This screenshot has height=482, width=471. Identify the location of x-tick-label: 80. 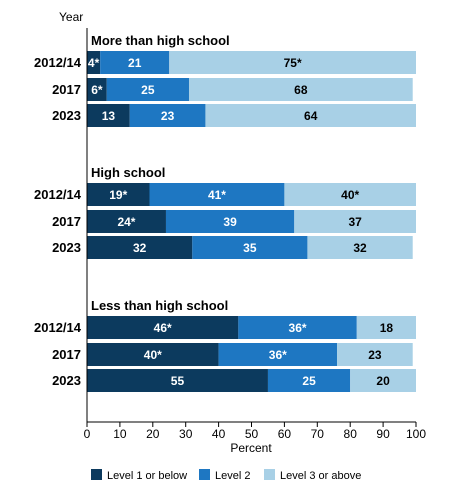
(351, 434).